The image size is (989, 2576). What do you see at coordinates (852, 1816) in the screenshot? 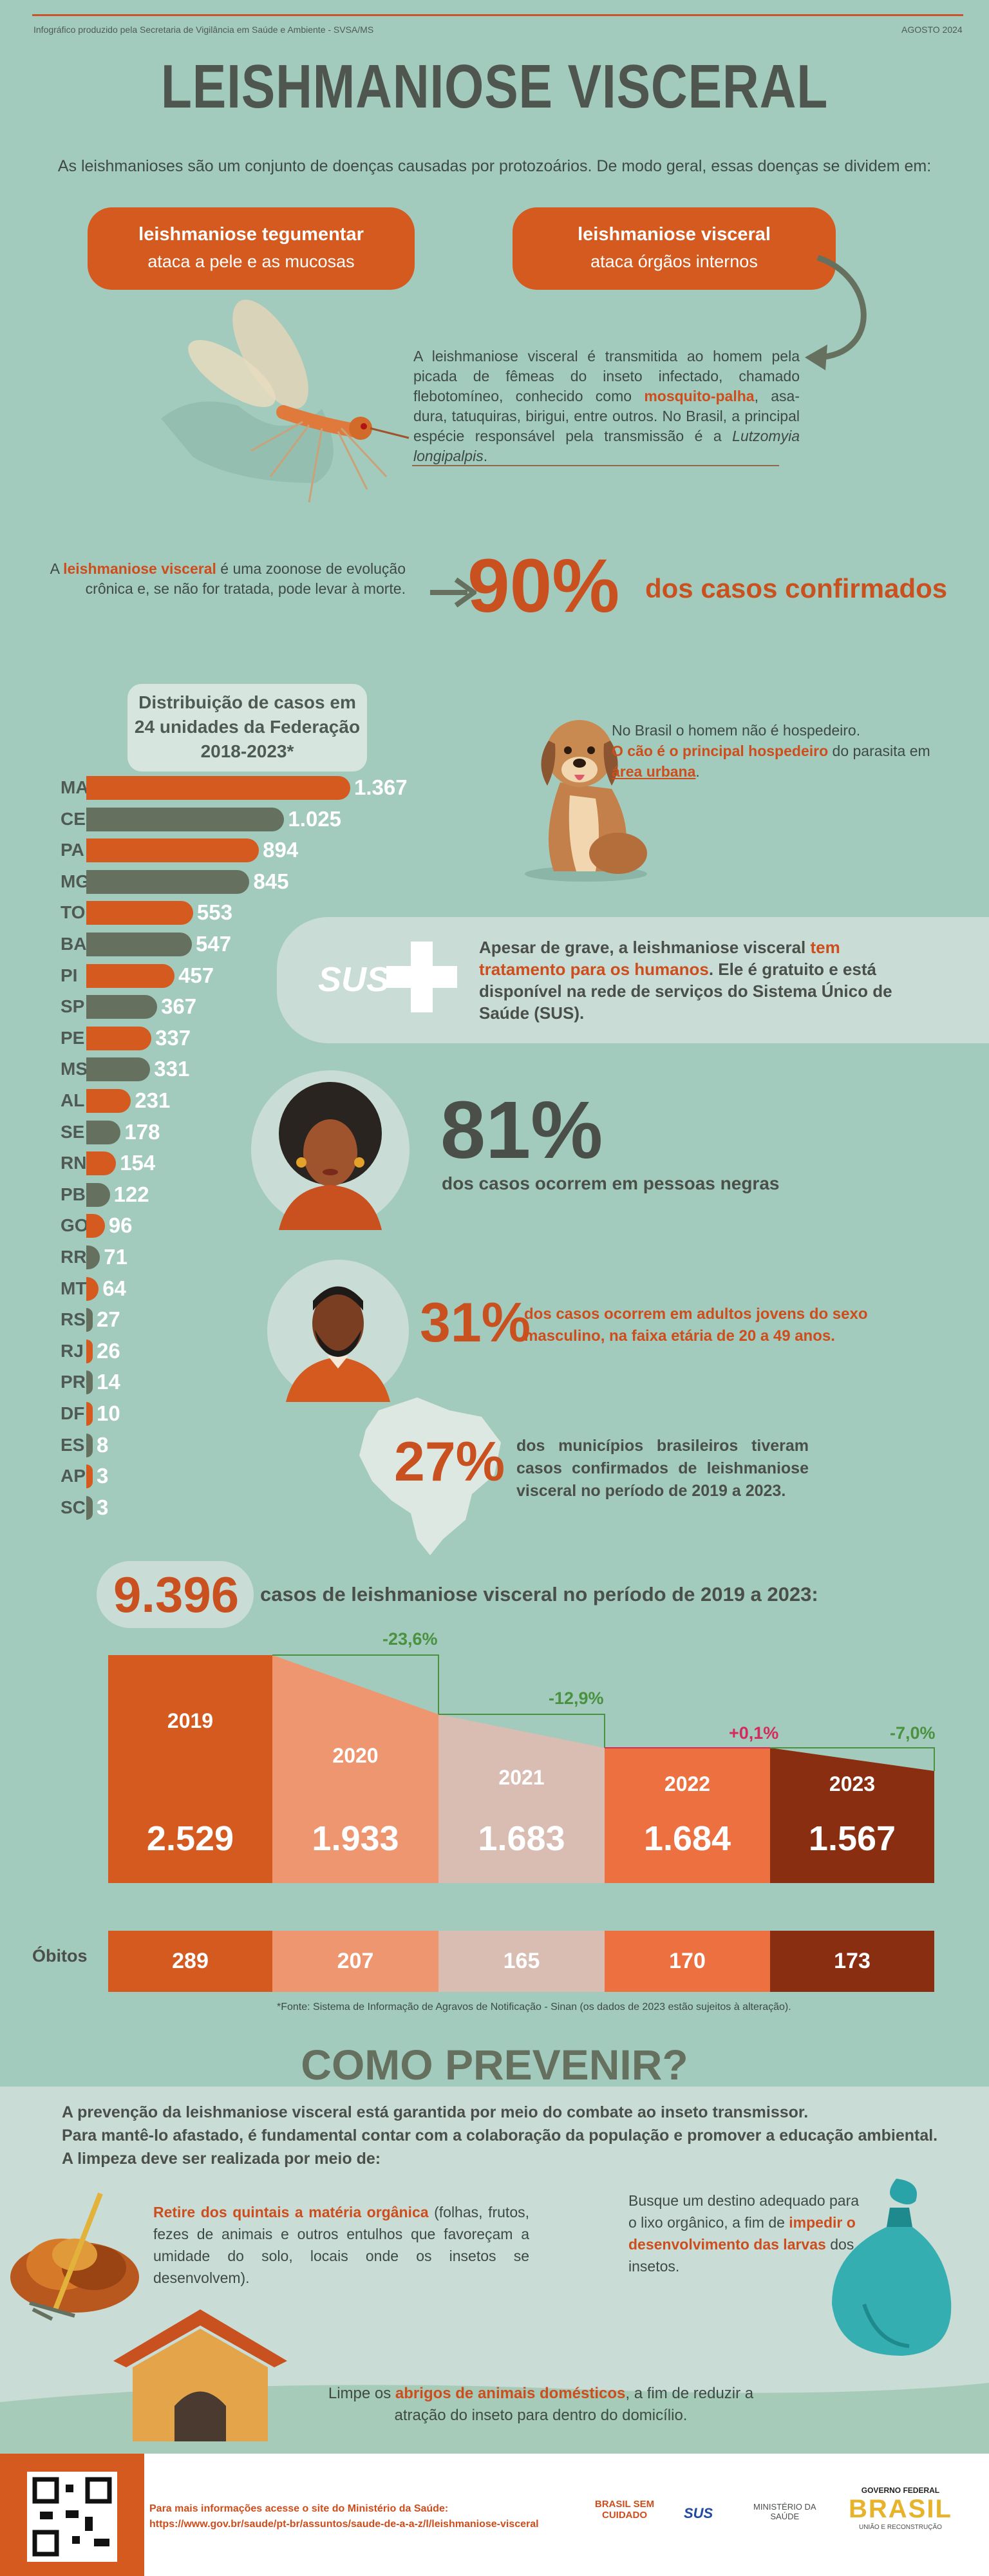
I see `year-block-2023` at bounding box center [852, 1816].